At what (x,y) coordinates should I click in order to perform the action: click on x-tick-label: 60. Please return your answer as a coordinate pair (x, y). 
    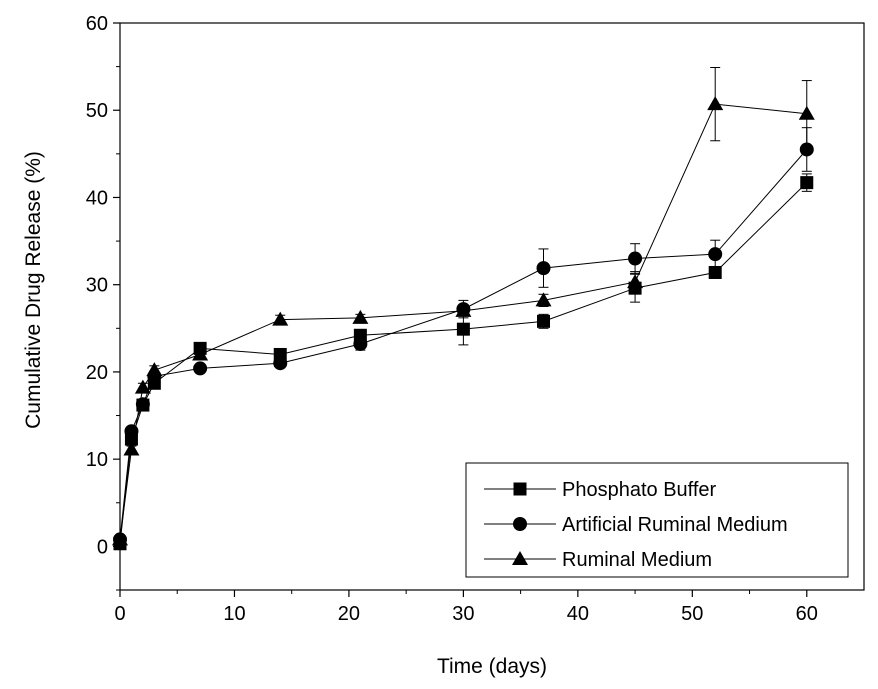
    Looking at the image, I should click on (807, 614).